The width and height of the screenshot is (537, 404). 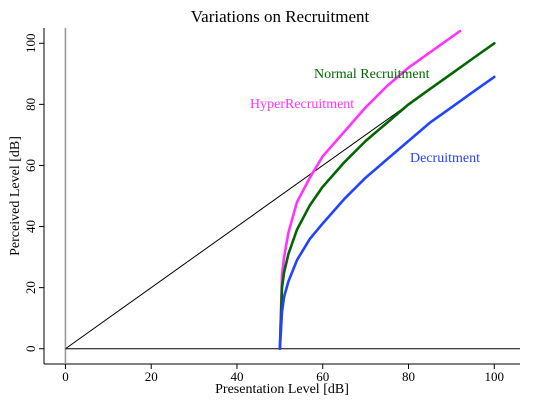 I want to click on x-tick-label-100: 100, so click(x=495, y=376).